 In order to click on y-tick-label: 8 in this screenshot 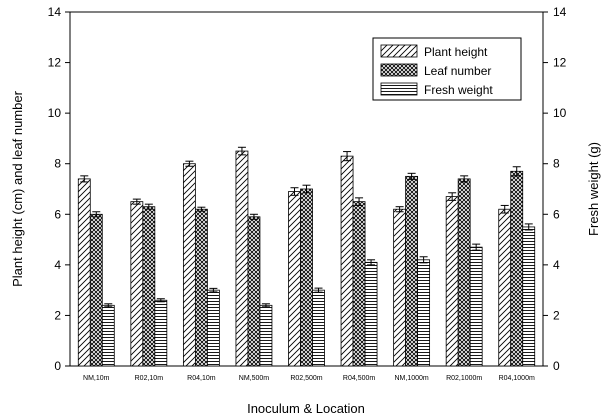, I will do `click(57, 164)`.